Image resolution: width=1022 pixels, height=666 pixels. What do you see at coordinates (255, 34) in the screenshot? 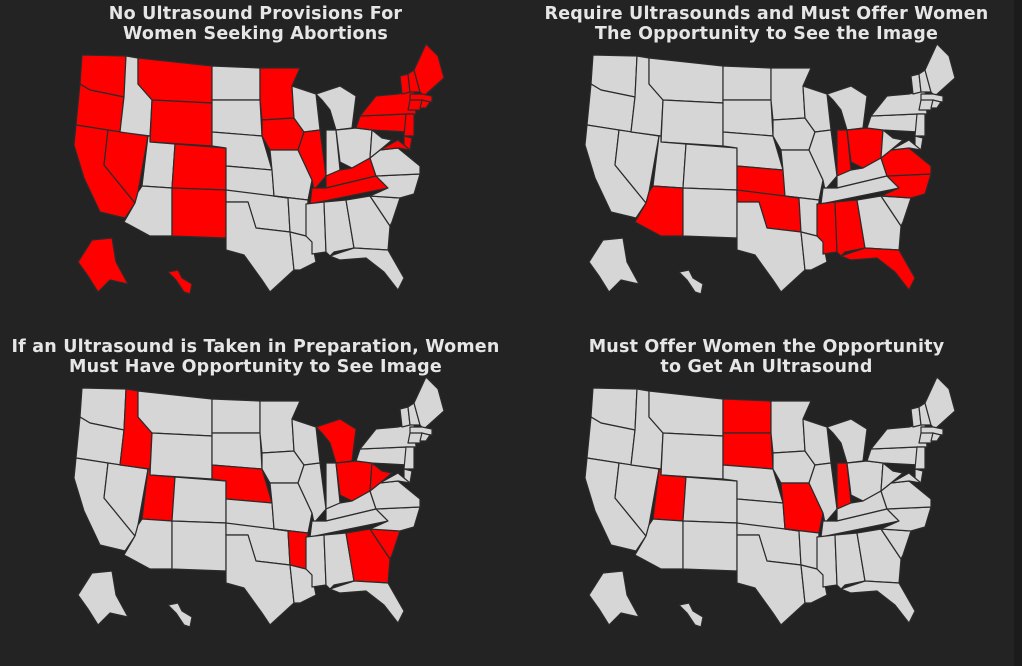
I see `panel-title-line2: Women Seeking Abortions` at bounding box center [255, 34].